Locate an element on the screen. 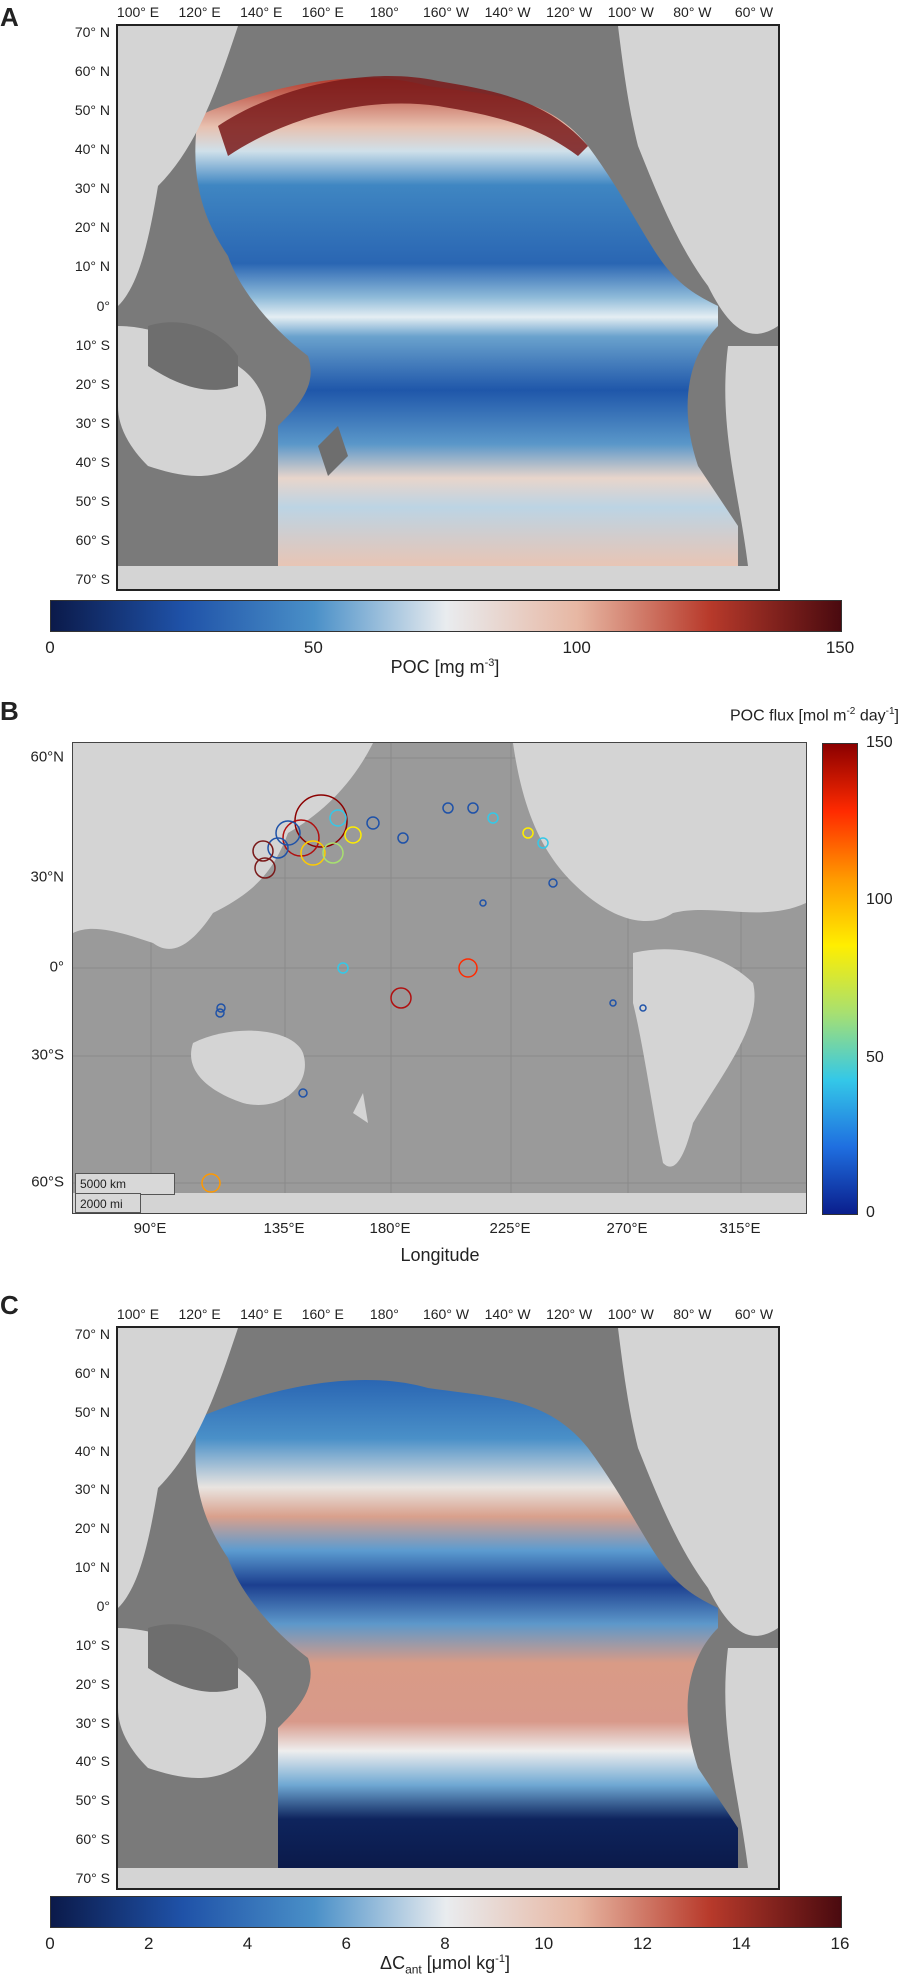 The width and height of the screenshot is (919, 1987). lon-tick-label: 120° E is located at coordinates (199, 1314).